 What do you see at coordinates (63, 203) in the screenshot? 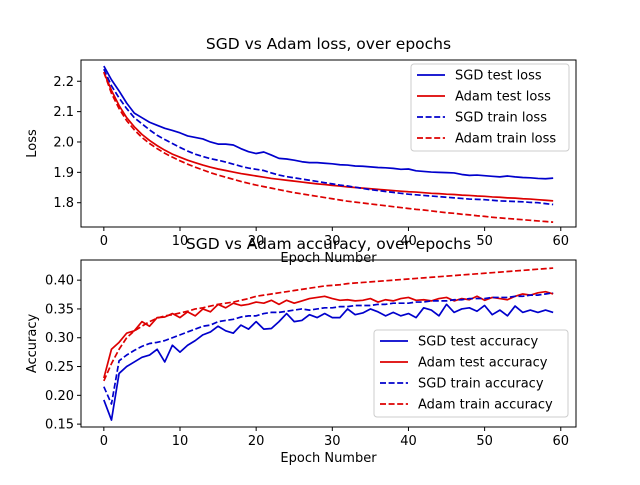
I see `y-tick-label: 1.8` at bounding box center [63, 203].